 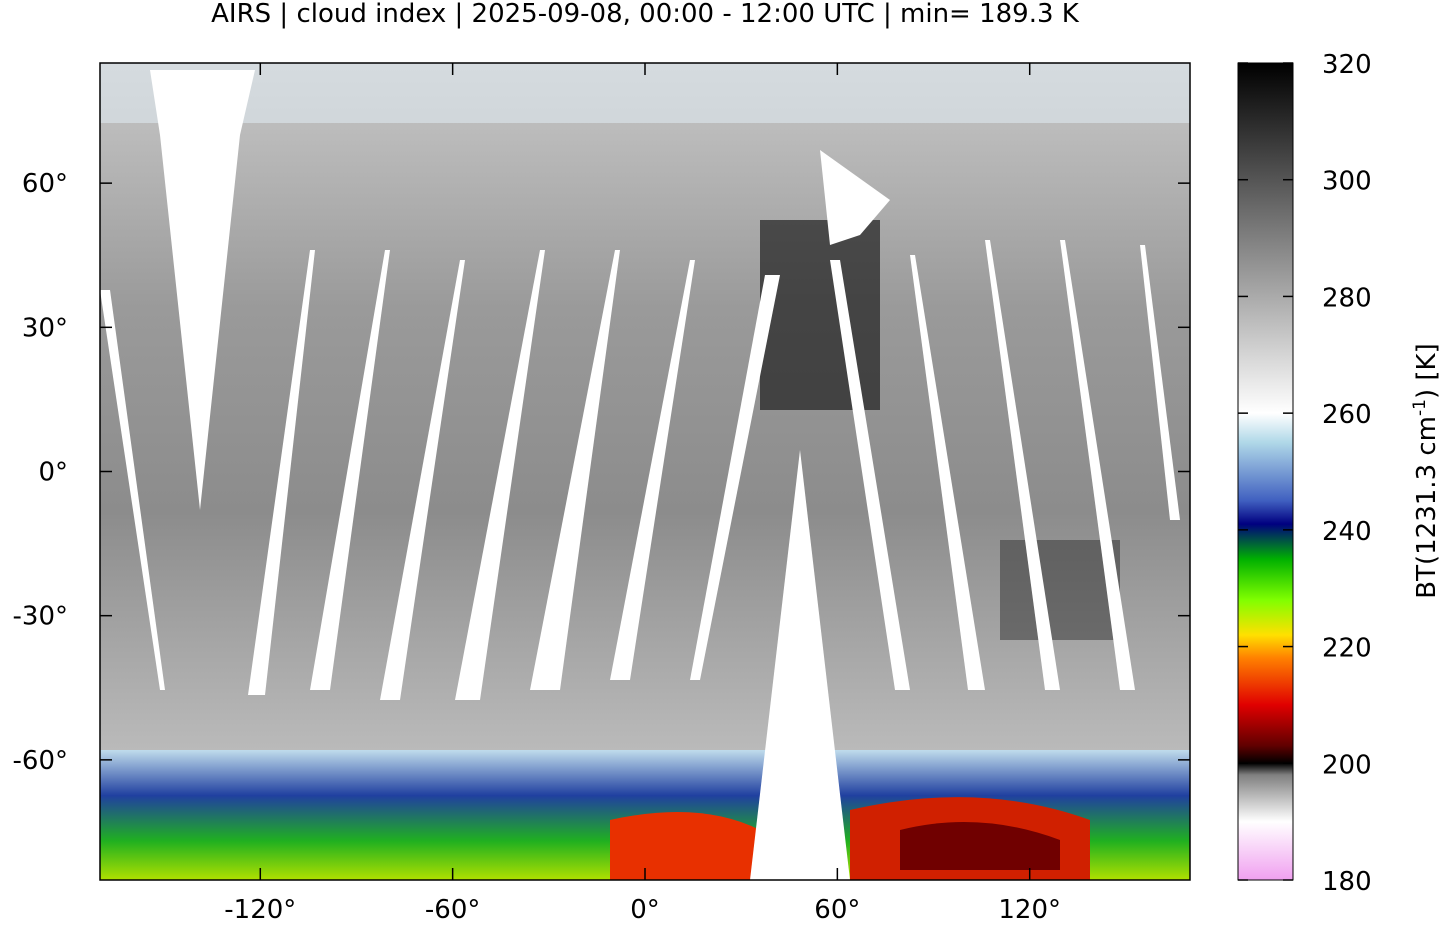 I want to click on colorbar-tick-label: 180, so click(x=1347, y=882).